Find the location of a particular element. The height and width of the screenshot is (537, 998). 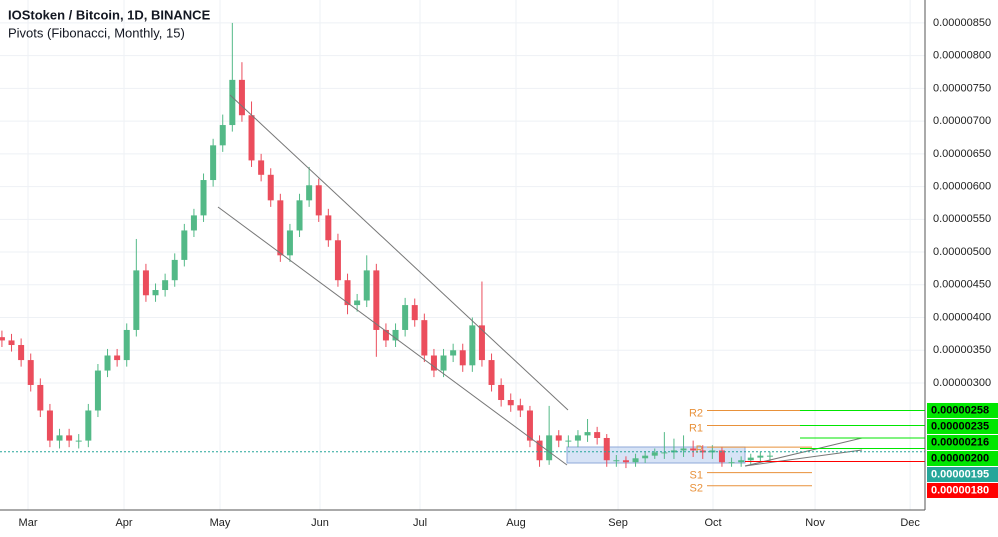

chart-title: IOStoken / Bitcoin, 1D, BINANCE is located at coordinates (109, 14).